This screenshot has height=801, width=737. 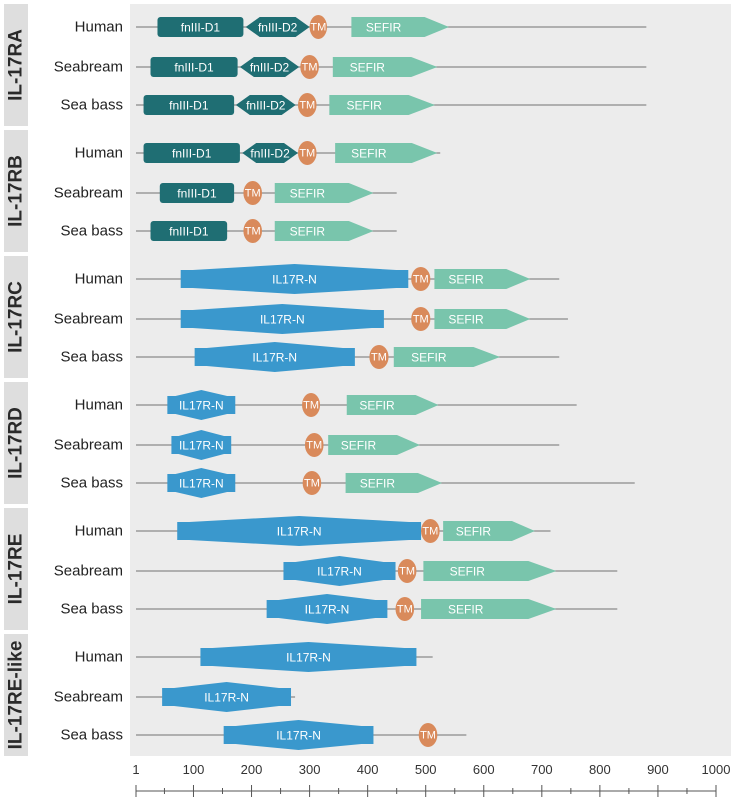 I want to click on group-label: IL-17RD, so click(x=16, y=443).